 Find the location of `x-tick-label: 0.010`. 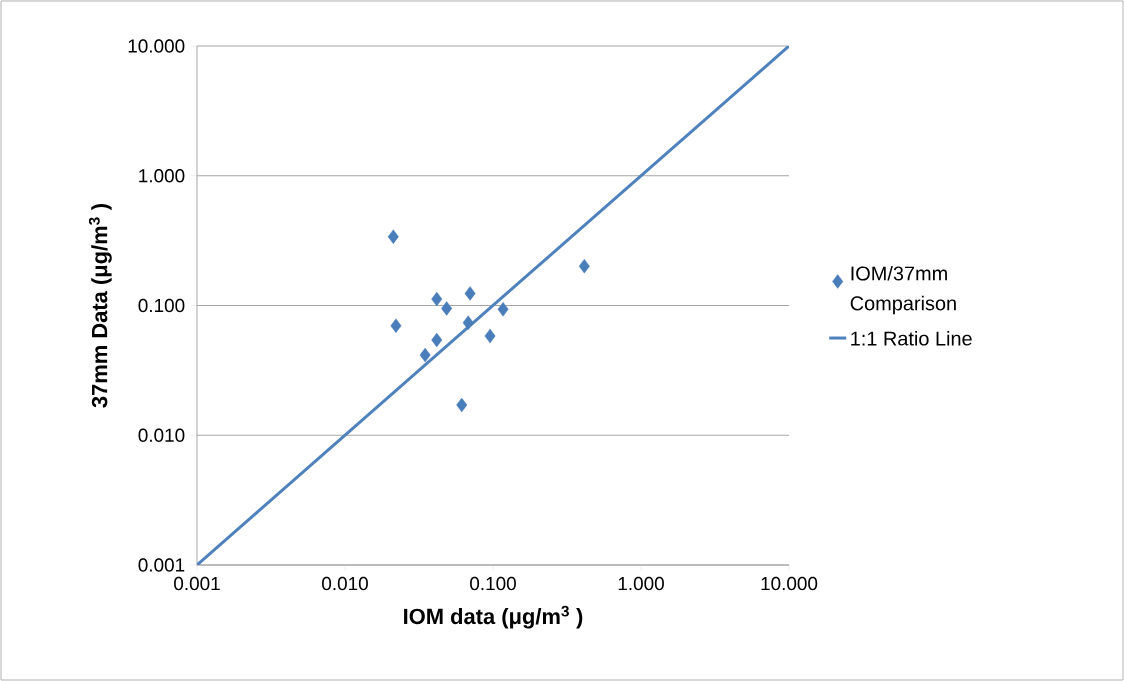

x-tick-label: 0.010 is located at coordinates (345, 583).